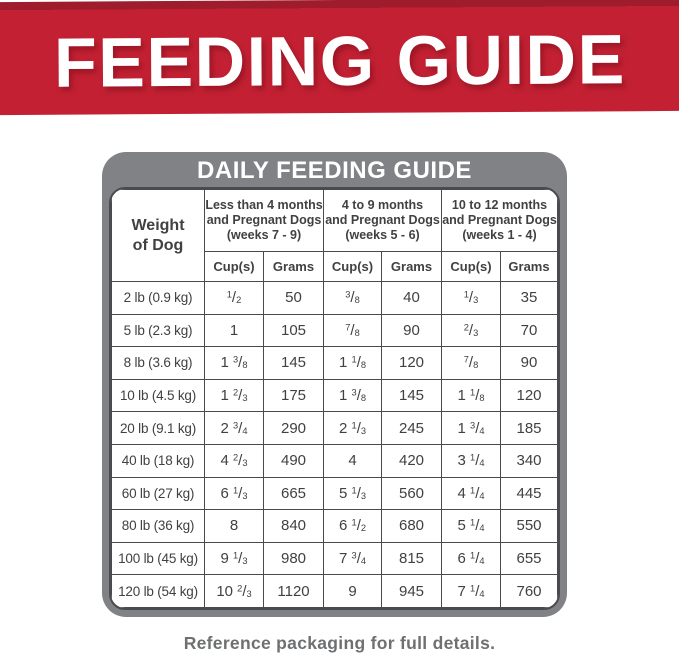  Describe the element at coordinates (158, 428) in the screenshot. I see `weight-cell: 20 lb (9.1 kg)` at that location.